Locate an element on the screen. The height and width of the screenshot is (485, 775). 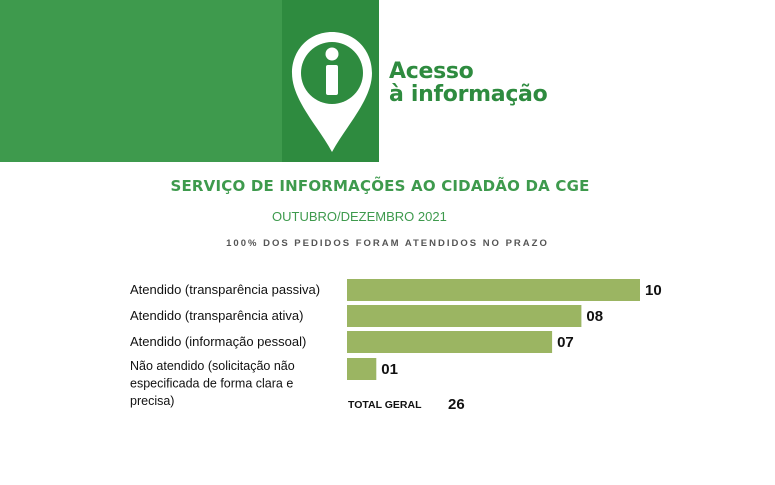
brand-line-2: à informação is located at coordinates (468, 94).